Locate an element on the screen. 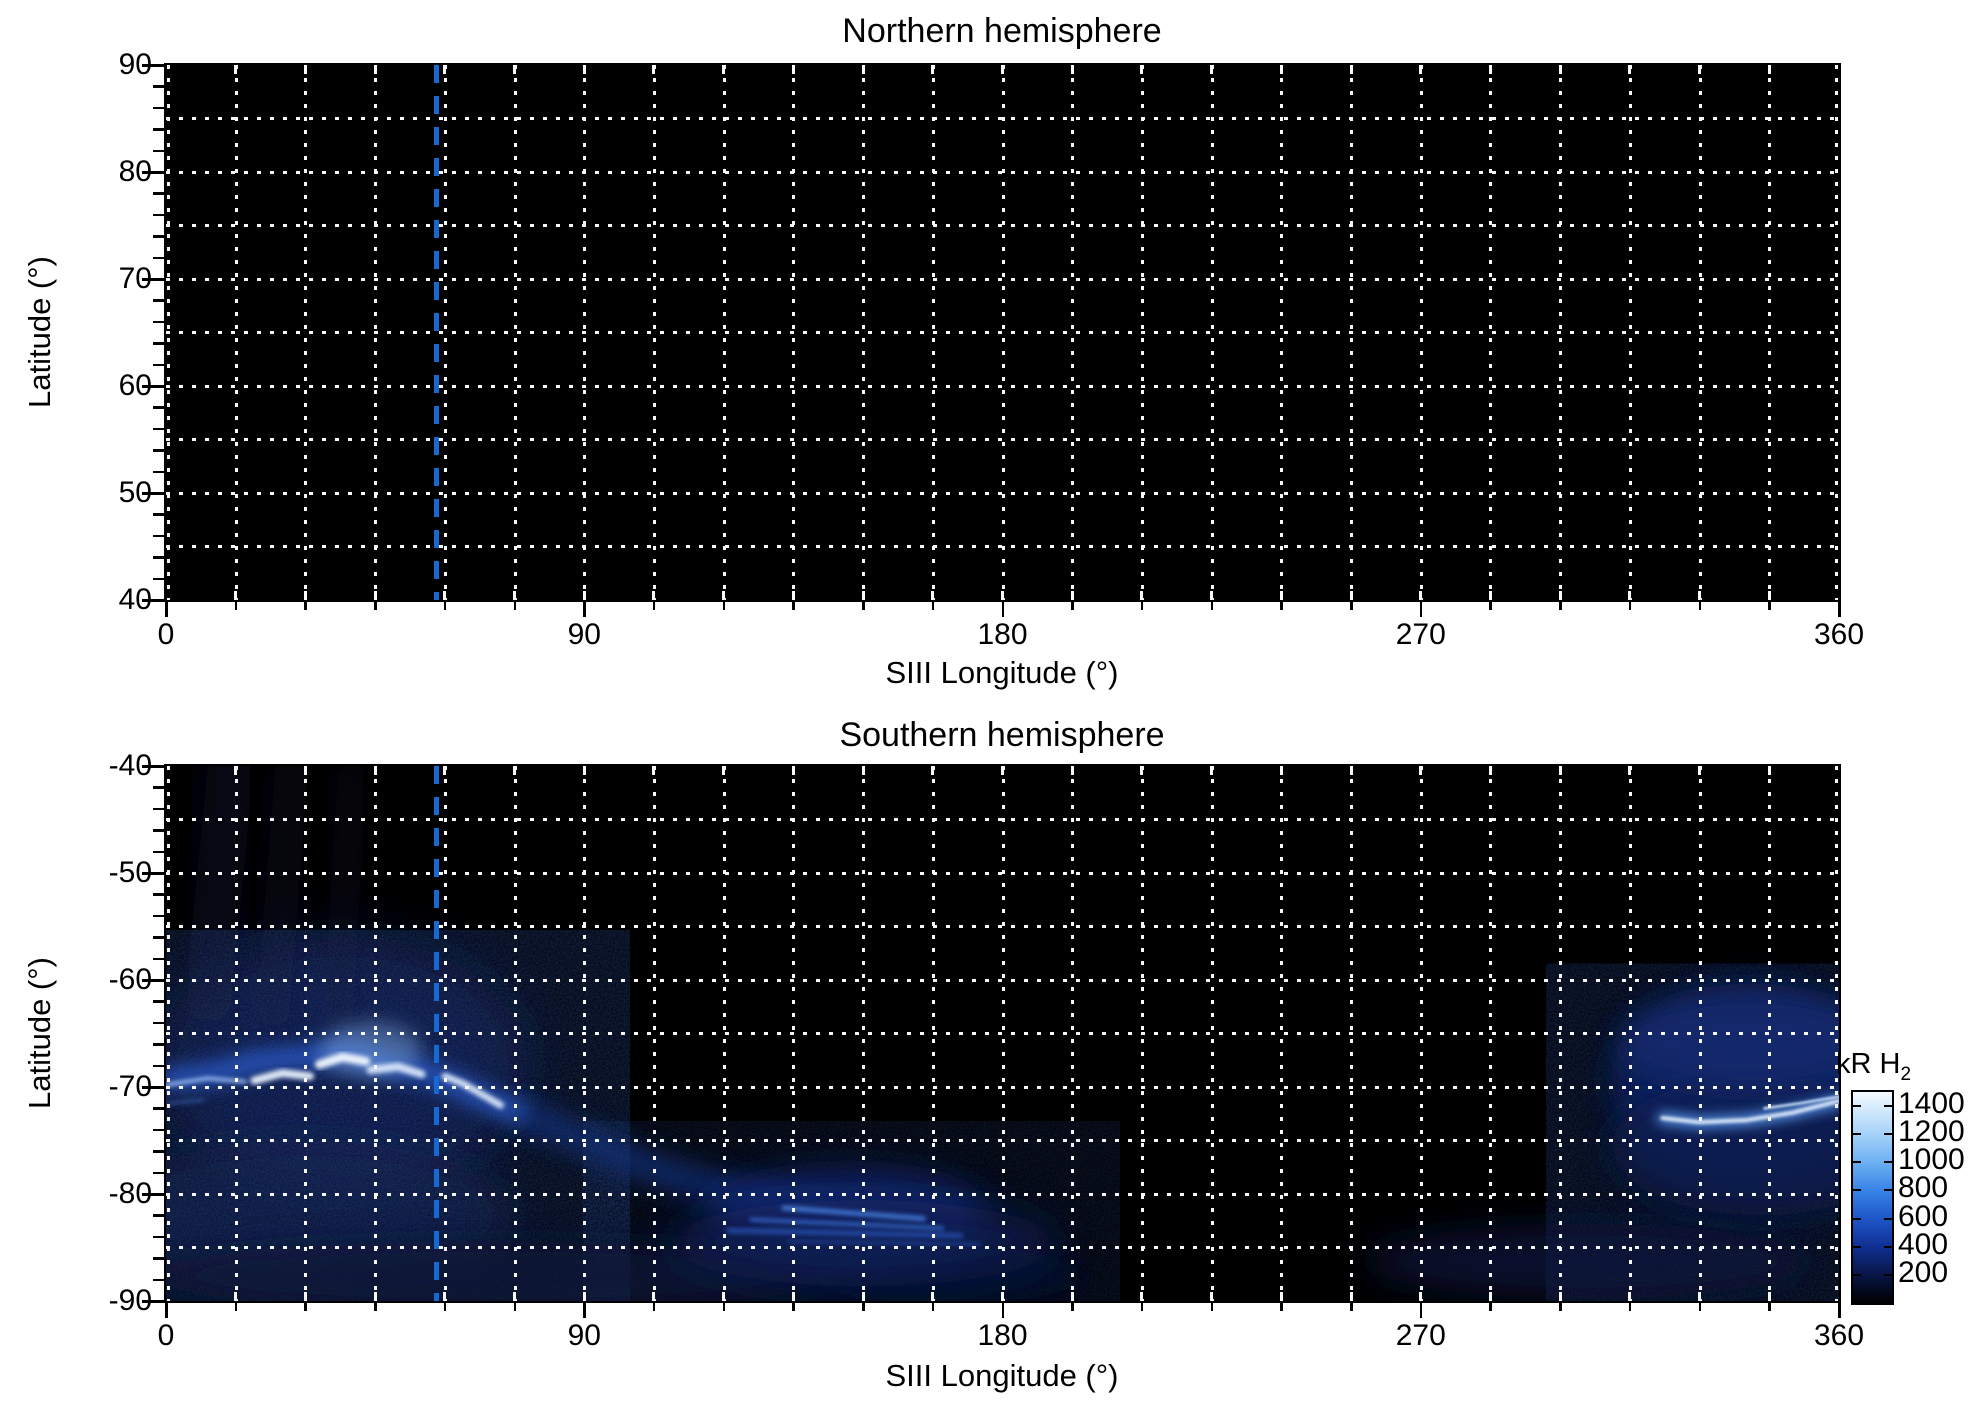  x-tick-label: 180 is located at coordinates (1002, 634).